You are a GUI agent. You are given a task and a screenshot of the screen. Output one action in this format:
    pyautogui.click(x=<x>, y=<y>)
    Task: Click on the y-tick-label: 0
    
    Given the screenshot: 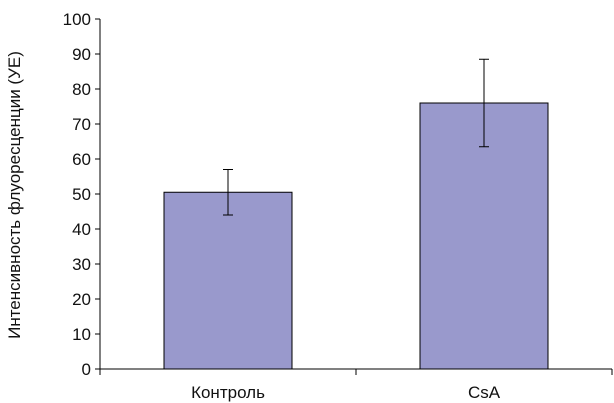 What is the action you would take?
    pyautogui.click(x=86, y=369)
    